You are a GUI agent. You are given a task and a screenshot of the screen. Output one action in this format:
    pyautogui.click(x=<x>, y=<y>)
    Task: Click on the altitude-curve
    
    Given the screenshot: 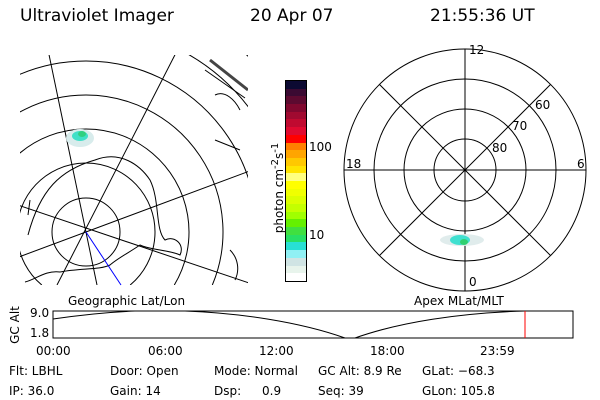 What is the action you would take?
    pyautogui.click(x=302, y=324)
    